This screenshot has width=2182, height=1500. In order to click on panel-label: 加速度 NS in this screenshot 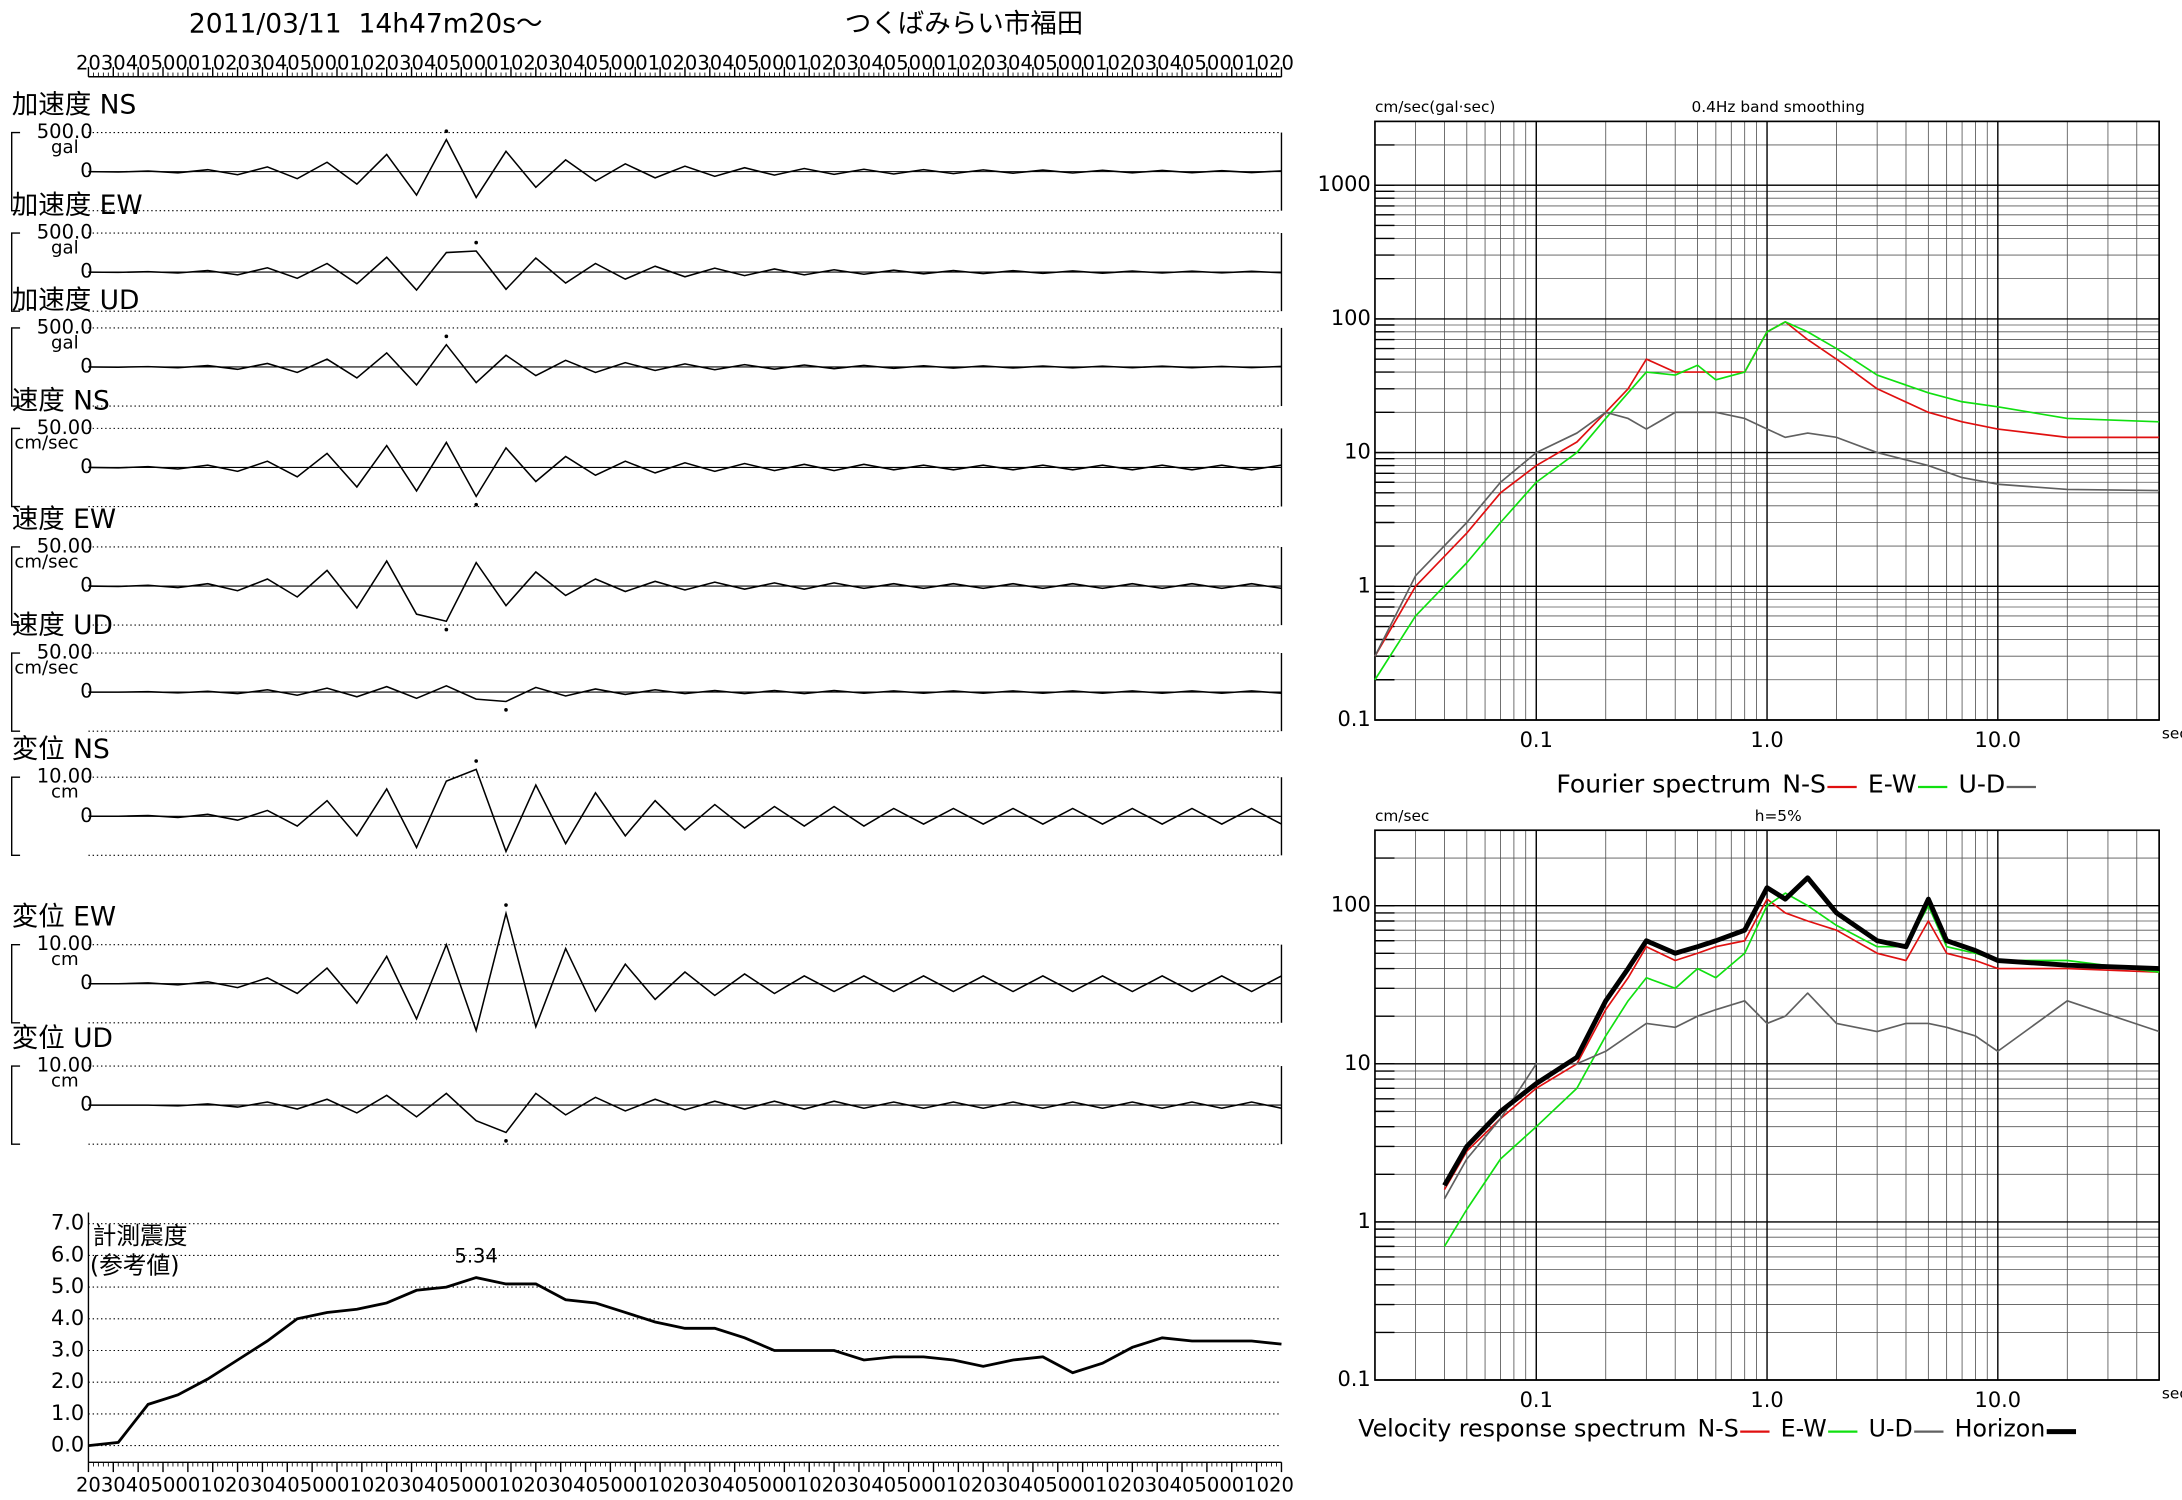, I will do `click(74, 105)`.